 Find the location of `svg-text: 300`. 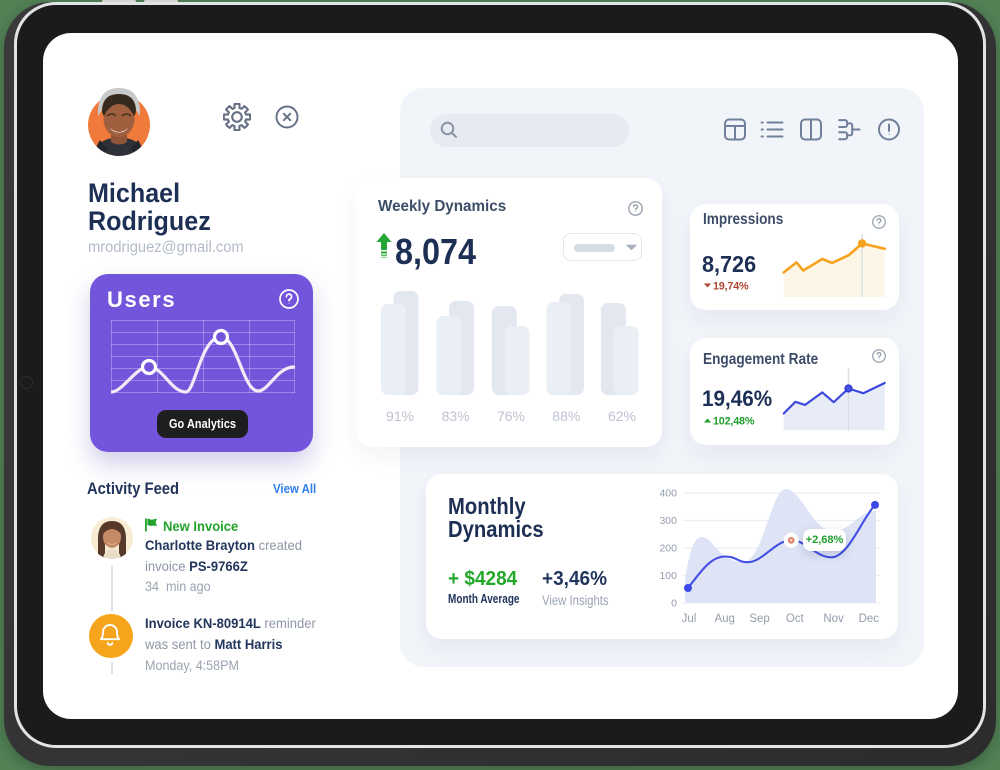

svg-text: 300 is located at coordinates (668, 521).